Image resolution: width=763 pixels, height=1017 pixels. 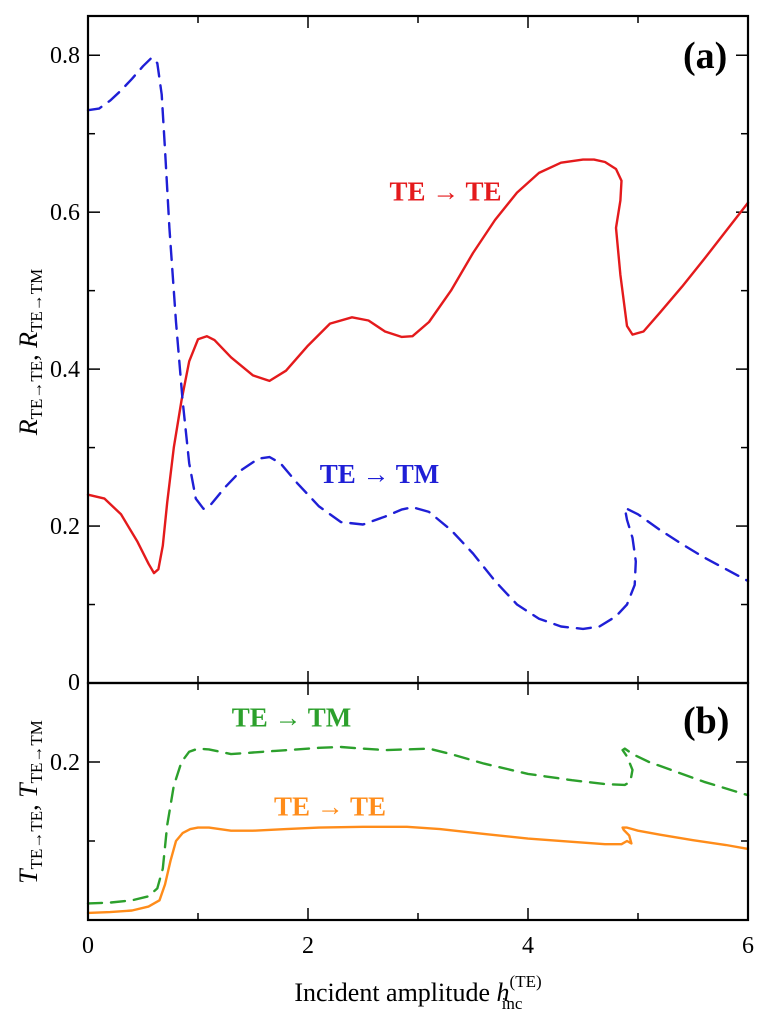 What do you see at coordinates (528, 946) in the screenshot?
I see `x-tick-label: 4` at bounding box center [528, 946].